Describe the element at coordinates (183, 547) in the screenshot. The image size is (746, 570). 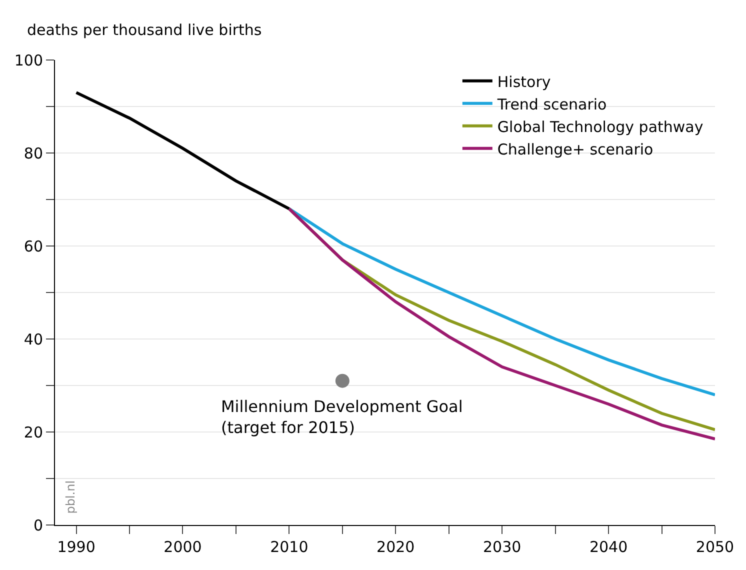
I see `x-tick-label: 2000` at that location.